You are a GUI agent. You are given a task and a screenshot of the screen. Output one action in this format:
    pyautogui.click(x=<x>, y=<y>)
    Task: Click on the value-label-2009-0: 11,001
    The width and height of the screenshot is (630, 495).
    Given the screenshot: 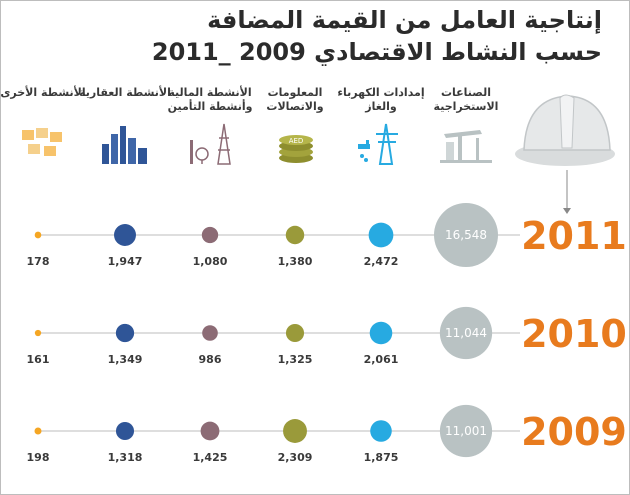 What is the action you would take?
    pyautogui.click(x=466, y=431)
    